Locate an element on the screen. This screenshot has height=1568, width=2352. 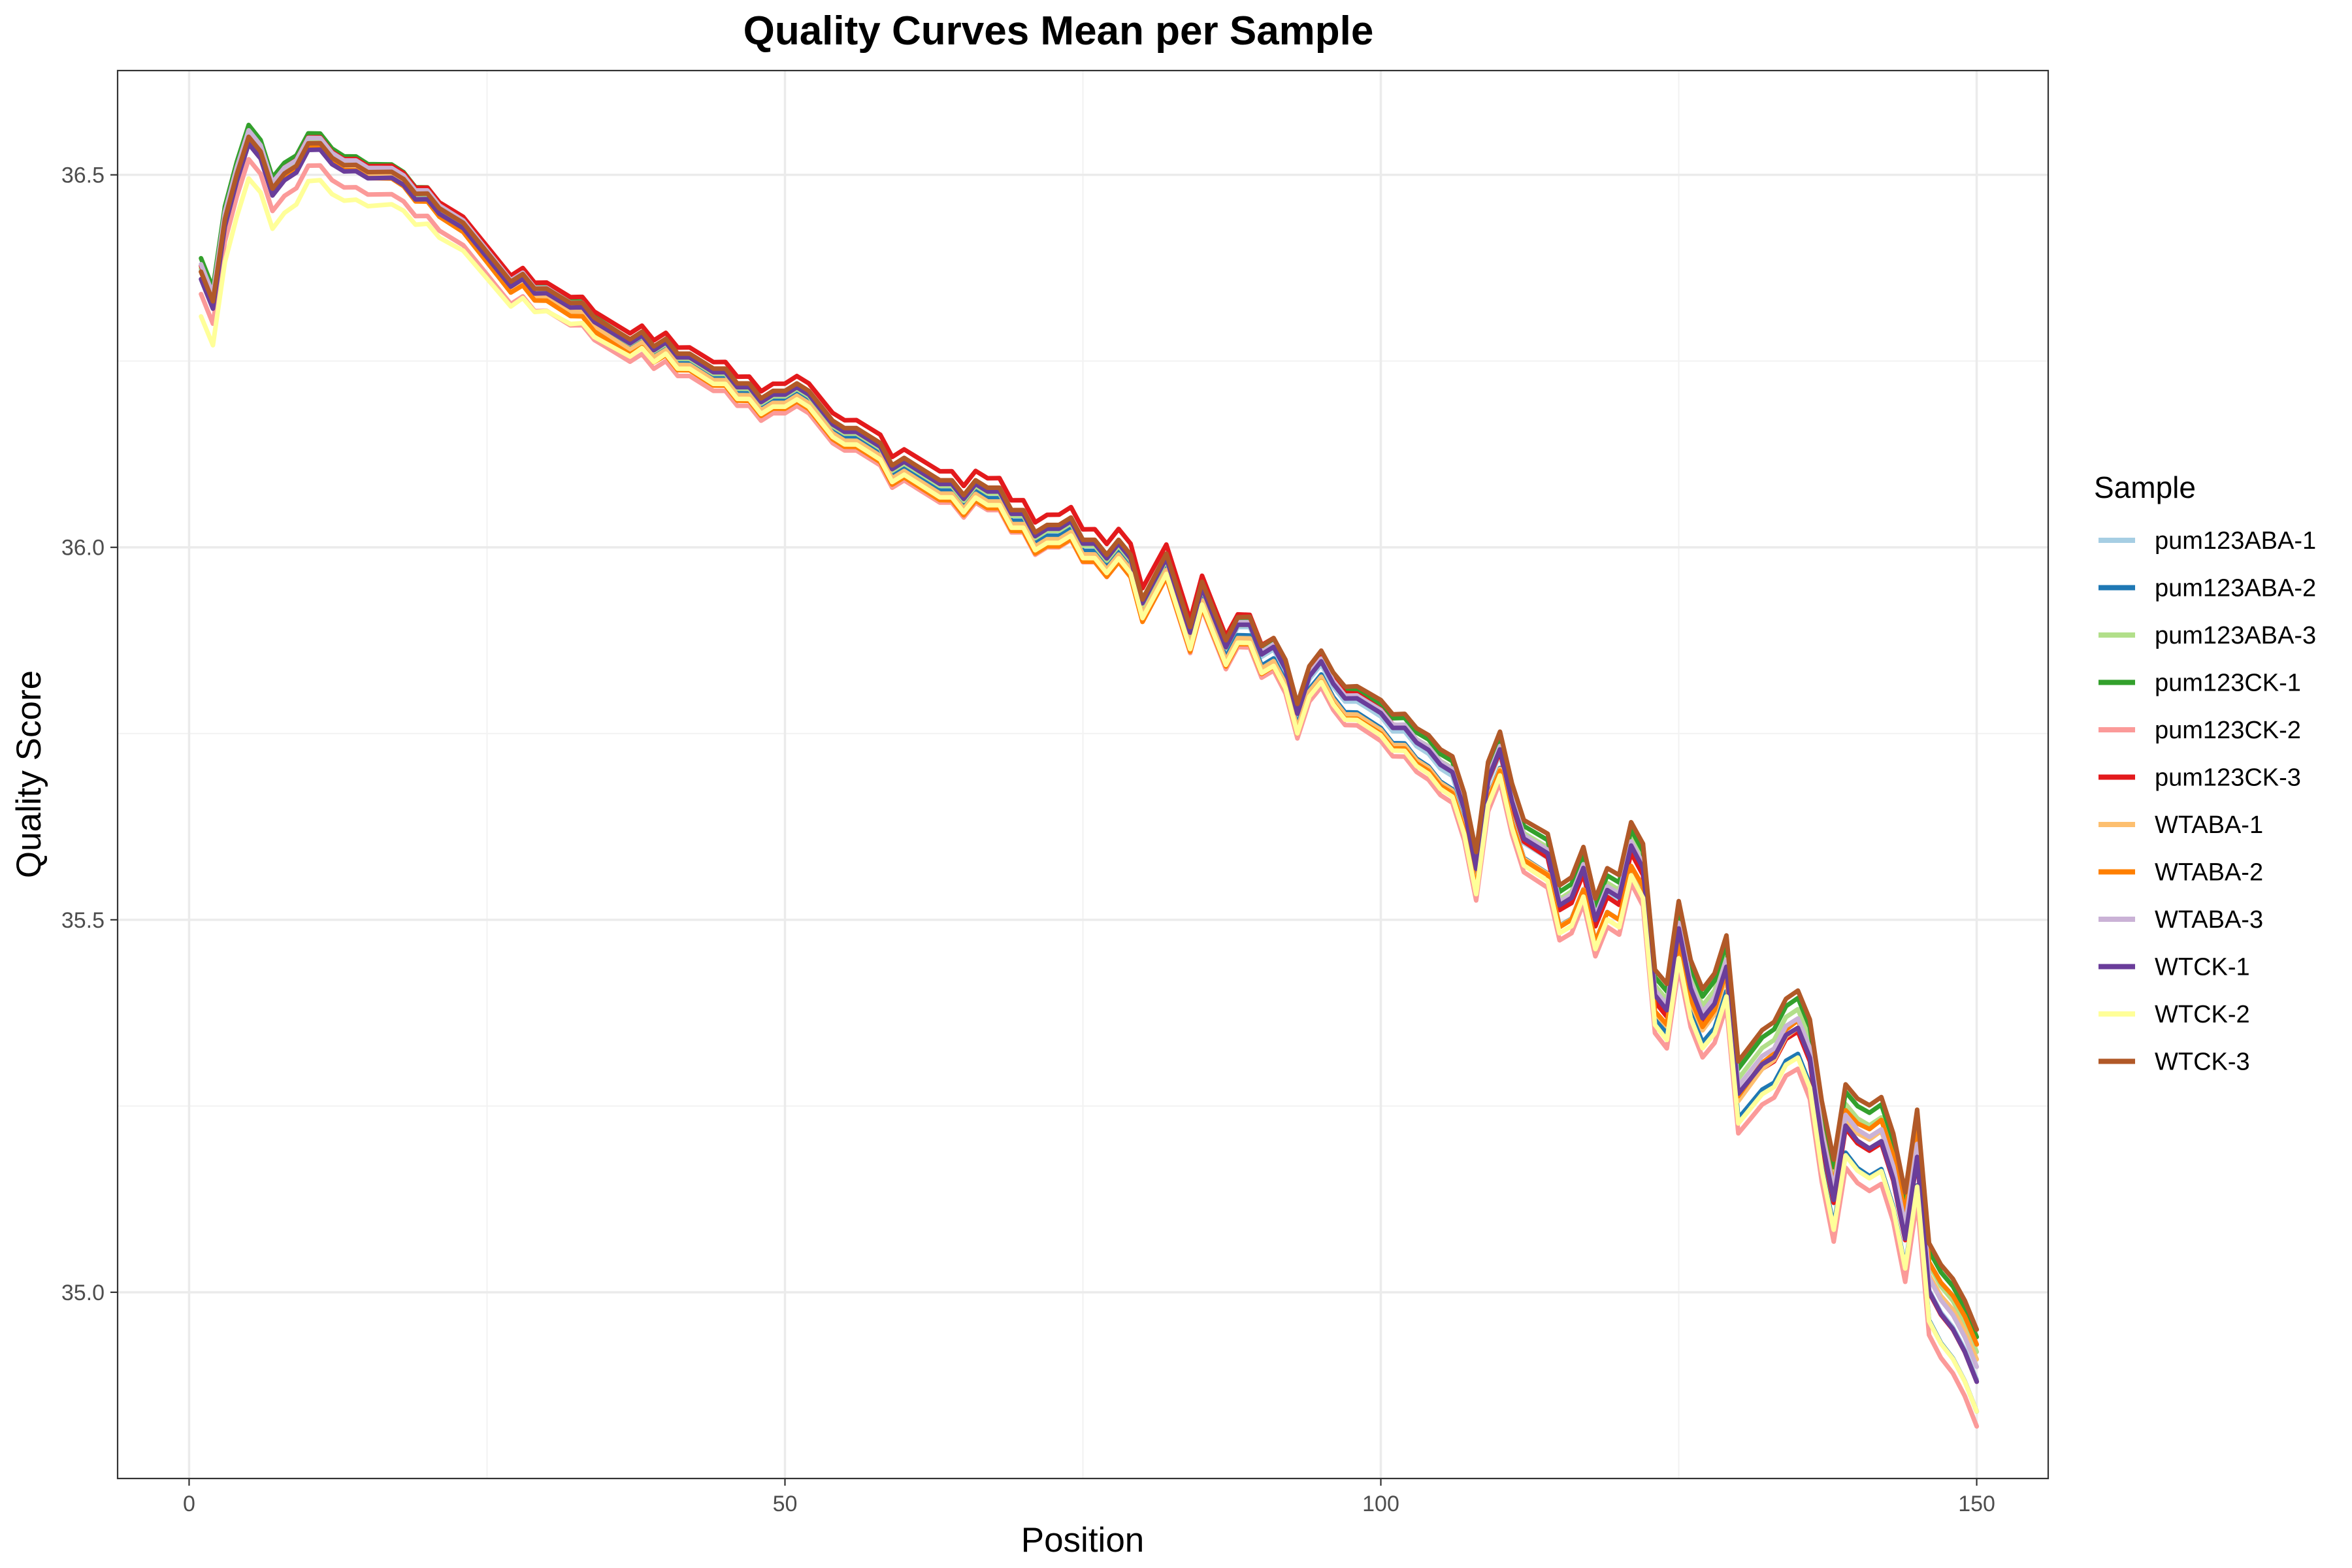
legend-label-pum123ABA-1: pum123ABA-1 is located at coordinates (2235, 541).